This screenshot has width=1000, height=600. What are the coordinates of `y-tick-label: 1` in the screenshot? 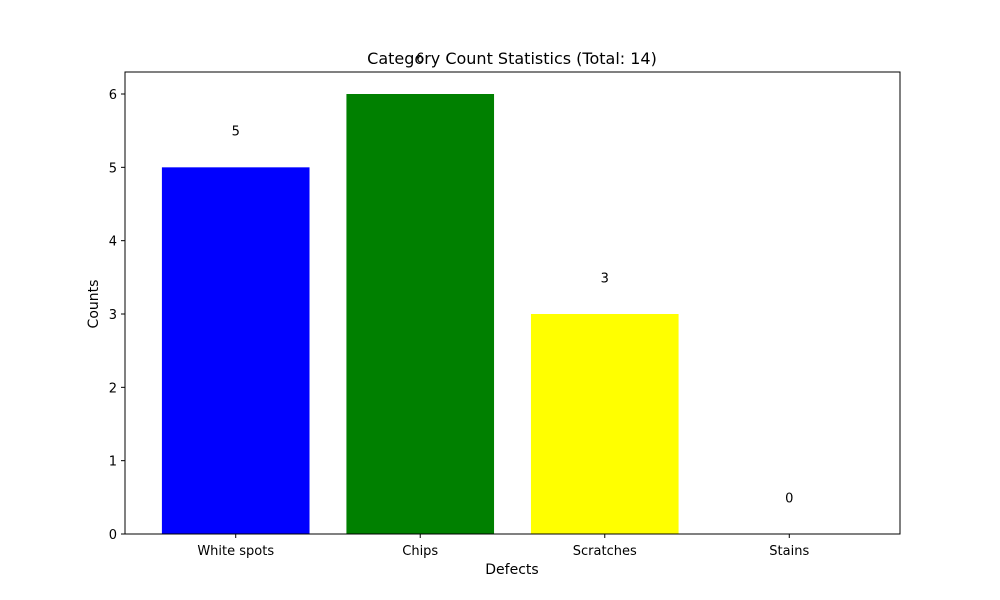 It's located at (113, 462).